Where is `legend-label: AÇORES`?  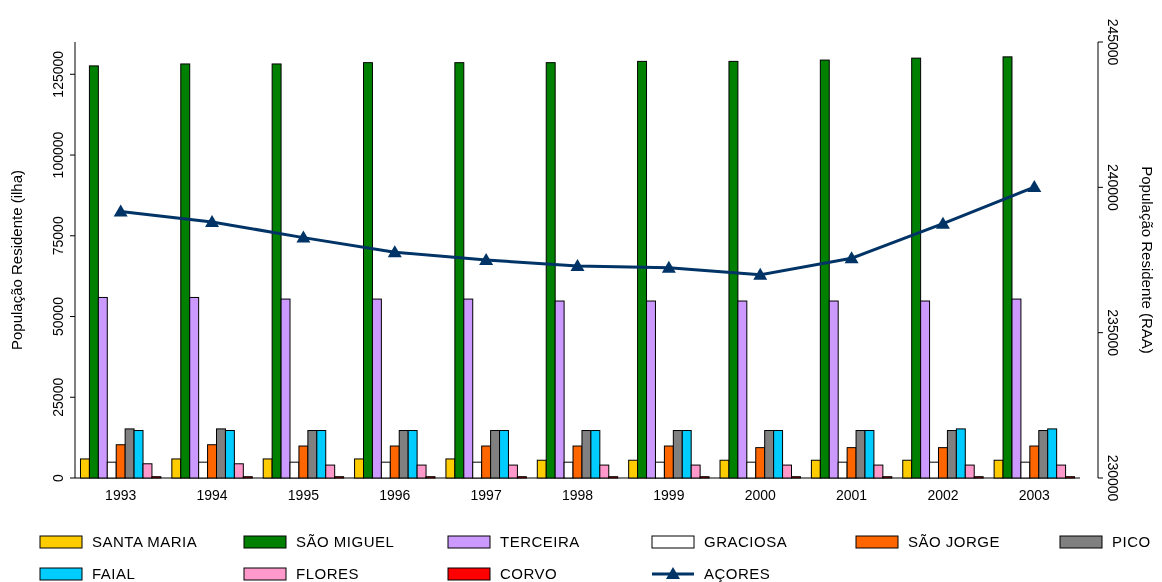 legend-label: AÇORES is located at coordinates (737, 573).